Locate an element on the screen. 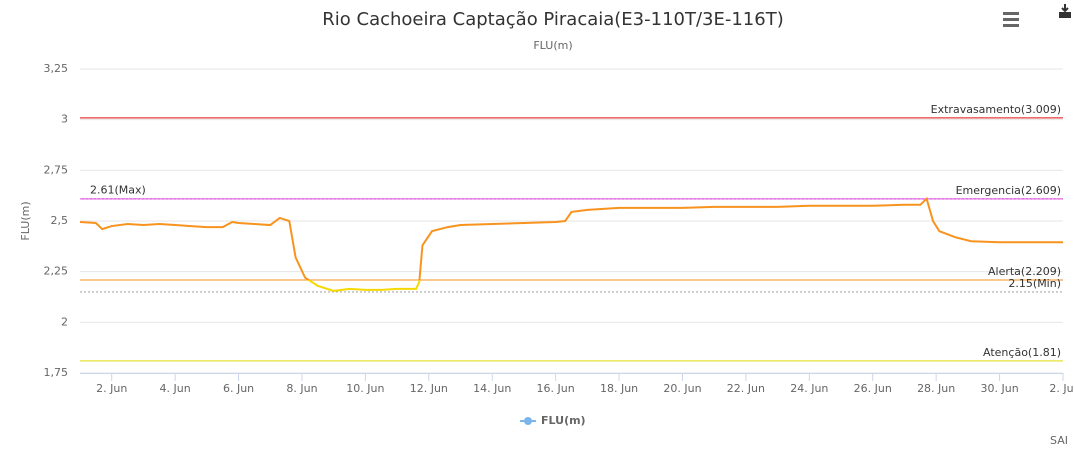 The image size is (1074, 450). legend-label: FLU(m) is located at coordinates (563, 420).